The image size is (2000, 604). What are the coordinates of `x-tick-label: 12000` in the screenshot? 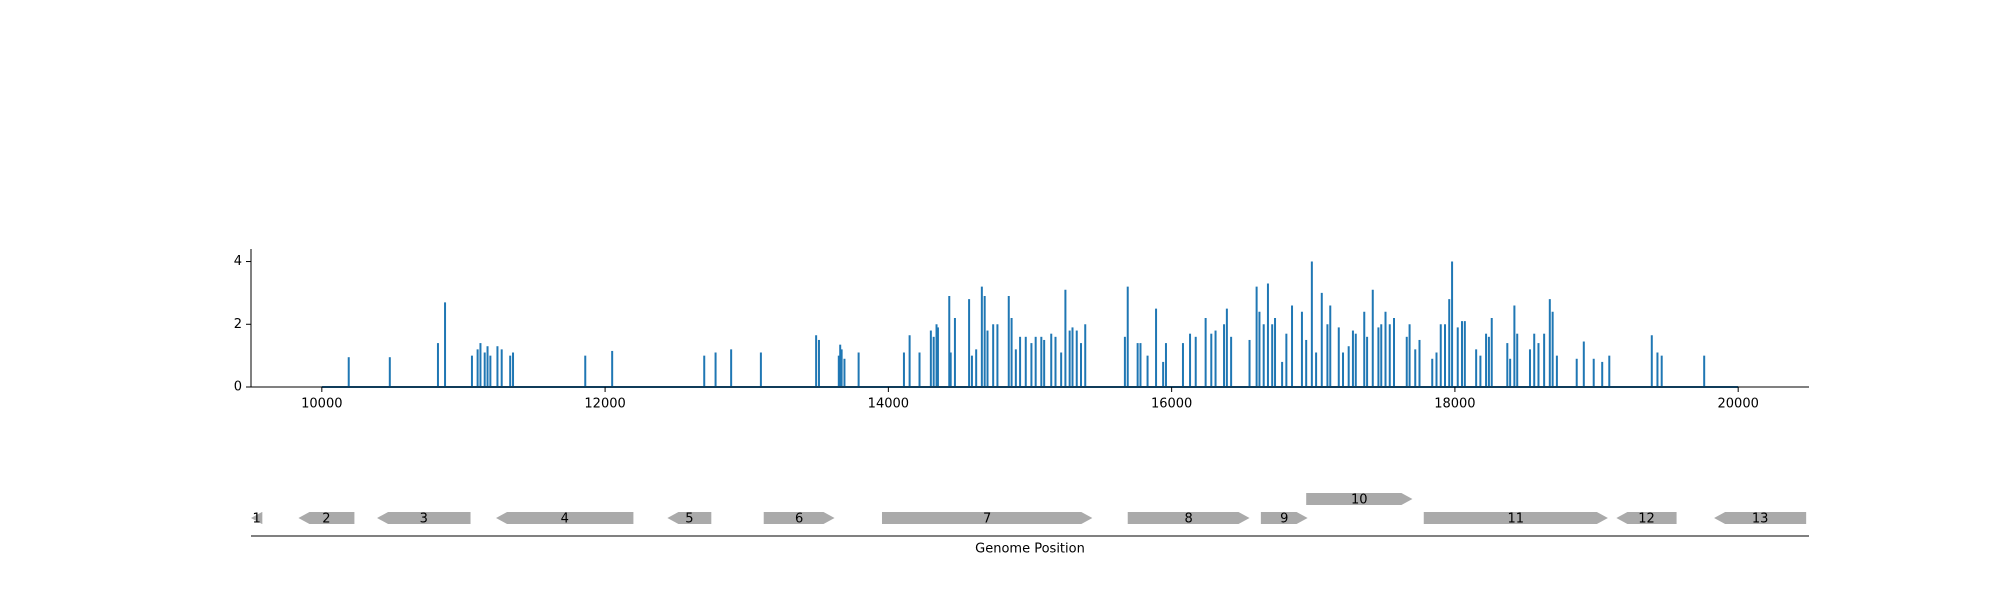 It's located at (604, 404).